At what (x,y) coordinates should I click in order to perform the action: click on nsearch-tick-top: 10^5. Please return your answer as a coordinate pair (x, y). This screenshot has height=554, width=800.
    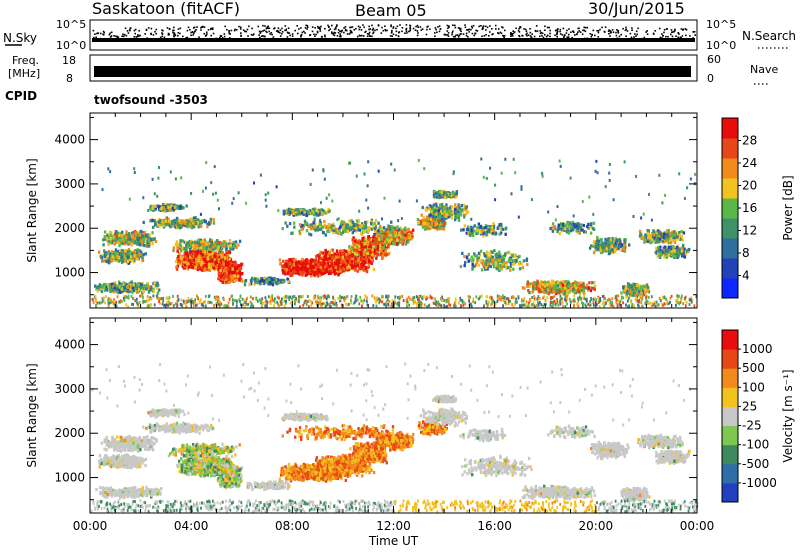
    Looking at the image, I should click on (721, 24).